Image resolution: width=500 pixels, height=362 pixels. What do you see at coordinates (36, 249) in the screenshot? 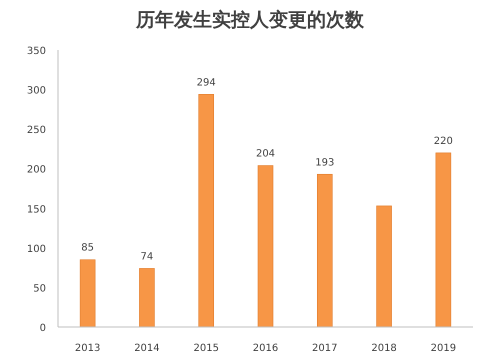
I see `y-tick-label: 100` at bounding box center [36, 249].